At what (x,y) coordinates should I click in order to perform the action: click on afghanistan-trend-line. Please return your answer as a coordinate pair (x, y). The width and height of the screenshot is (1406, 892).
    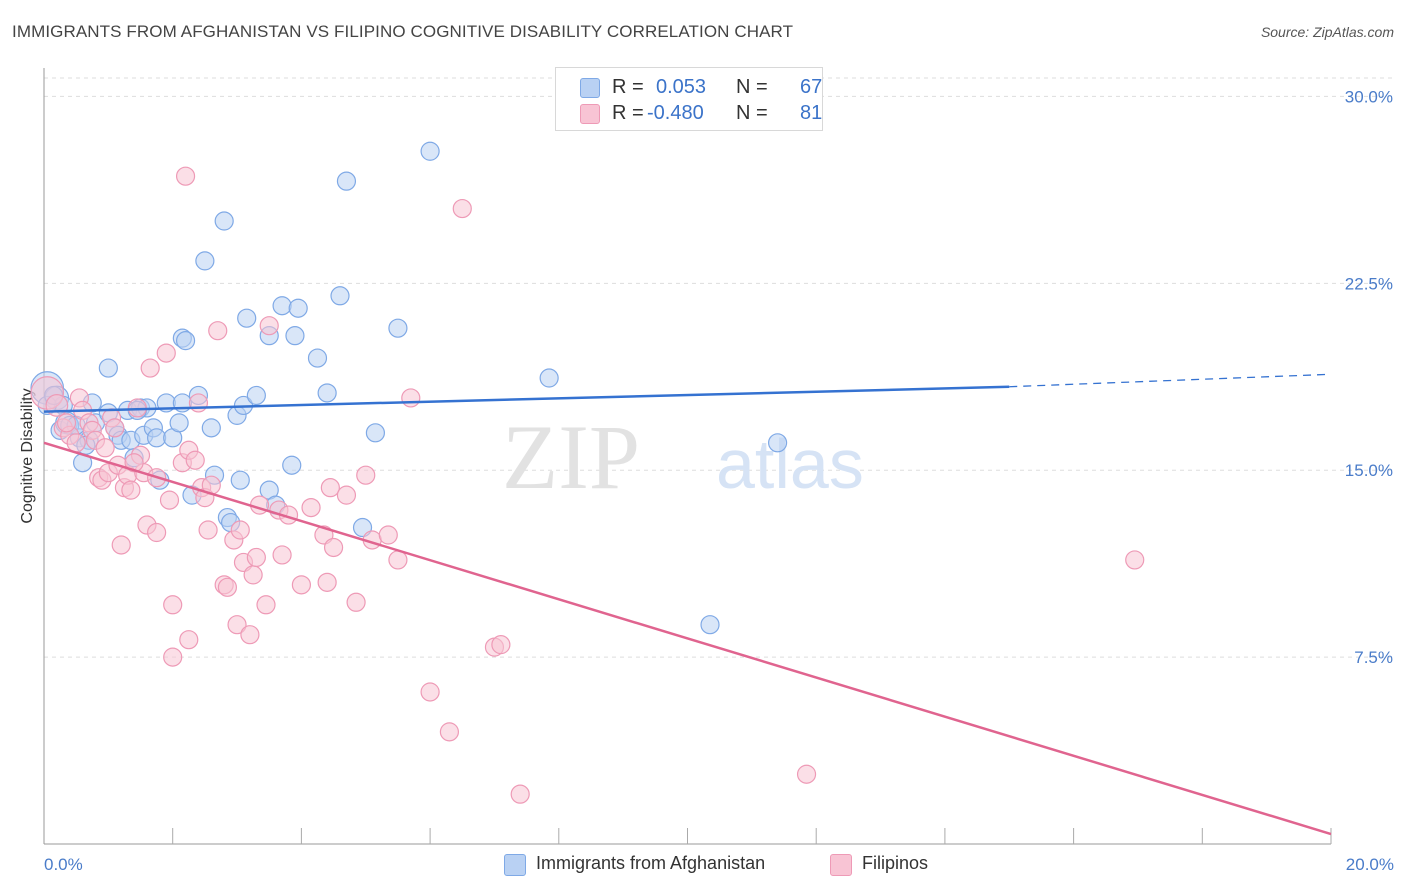
    Looking at the image, I should click on (526, 399).